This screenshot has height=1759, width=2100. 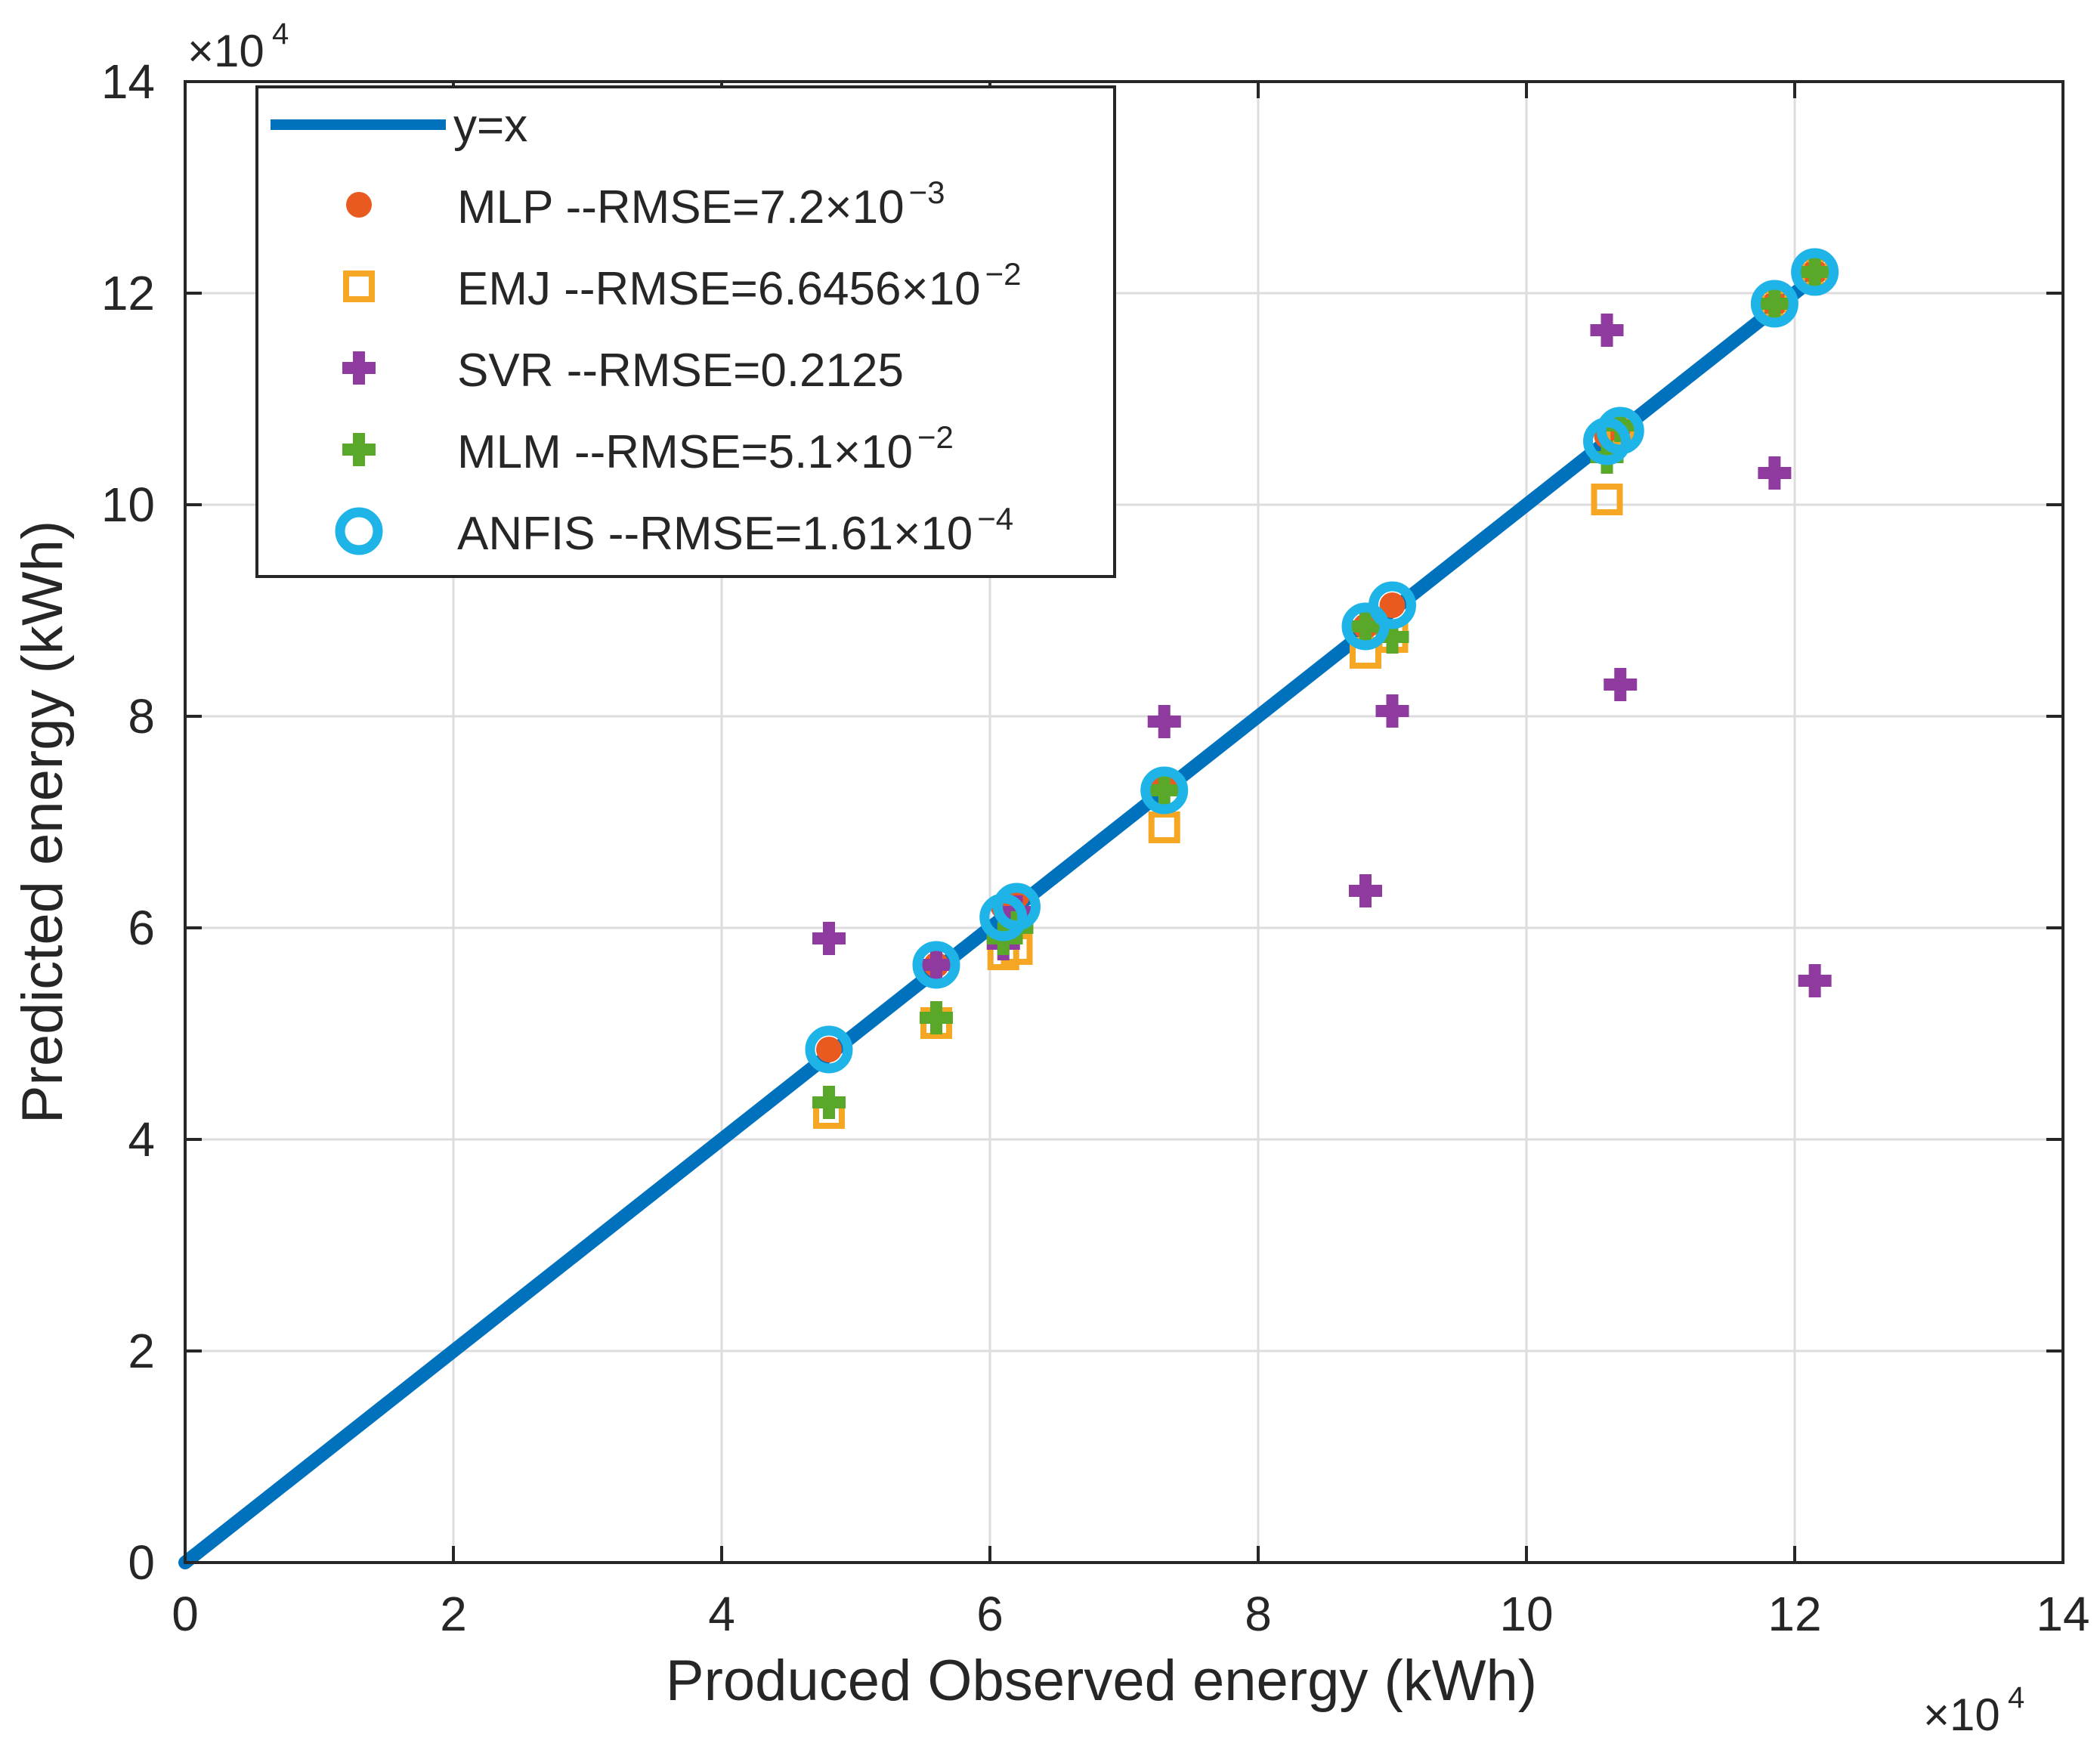 I want to click on legend-label-svr: SVR --RMSE=0.2125, so click(x=680, y=371).